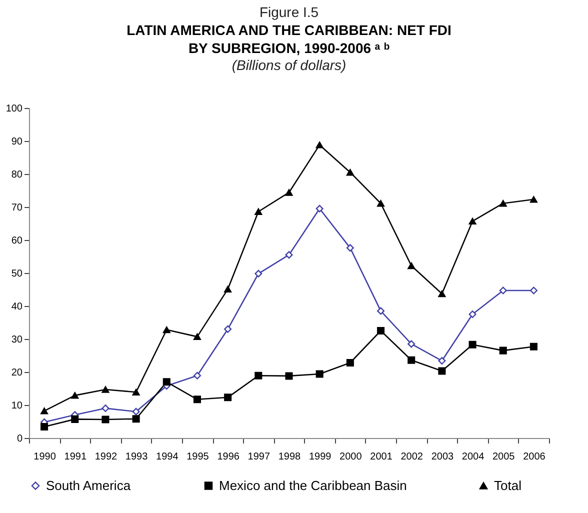 Image resolution: width=588 pixels, height=513 pixels. I want to click on y-tick-label: 60, so click(17, 241).